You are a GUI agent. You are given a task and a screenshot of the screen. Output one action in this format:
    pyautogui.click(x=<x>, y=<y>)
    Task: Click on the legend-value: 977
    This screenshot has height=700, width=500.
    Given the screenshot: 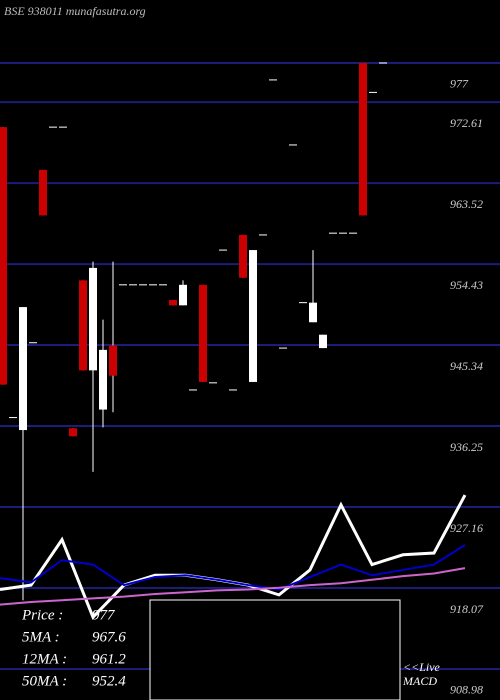 What is the action you would take?
    pyautogui.click(x=104, y=615)
    